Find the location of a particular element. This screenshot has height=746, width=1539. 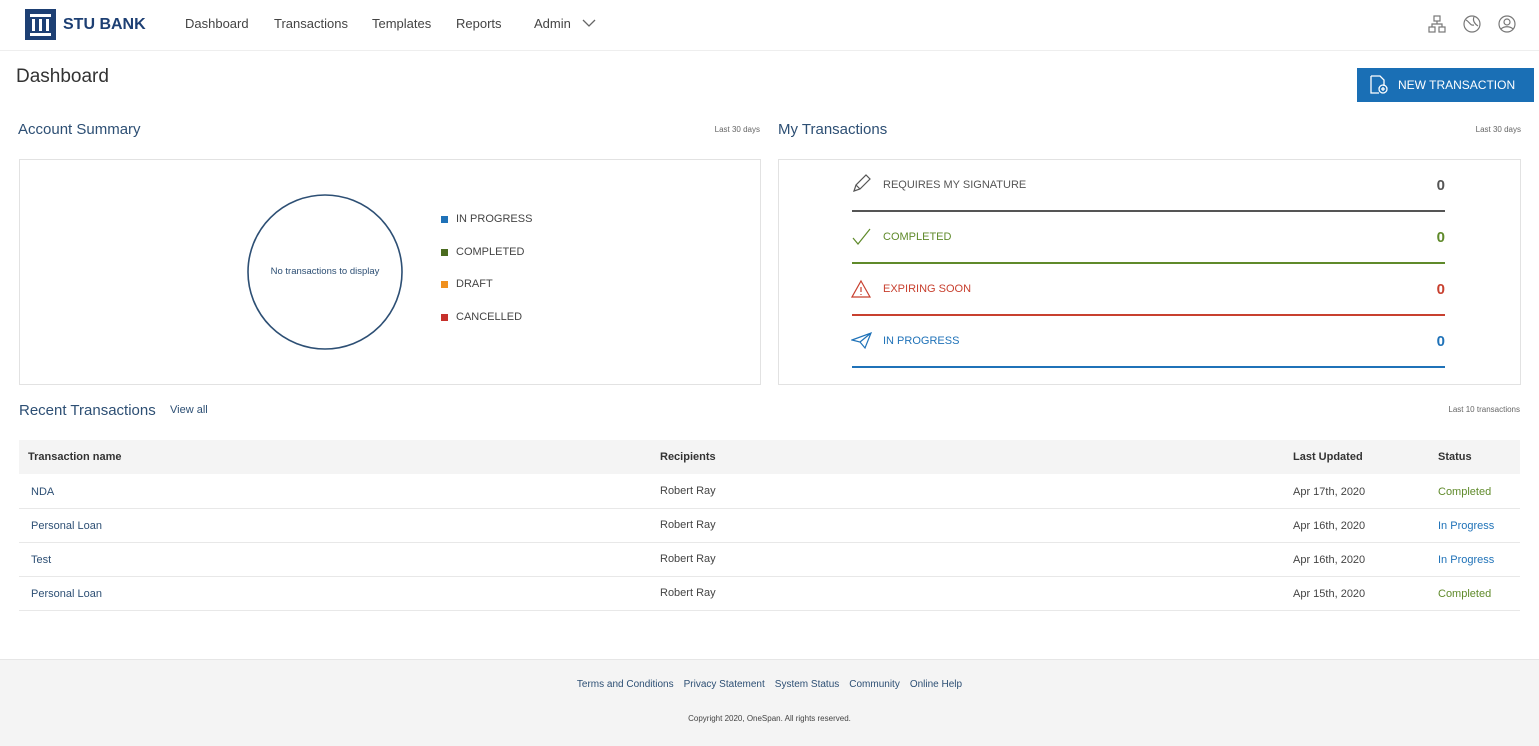

legend-label: DRAFT is located at coordinates (474, 284).